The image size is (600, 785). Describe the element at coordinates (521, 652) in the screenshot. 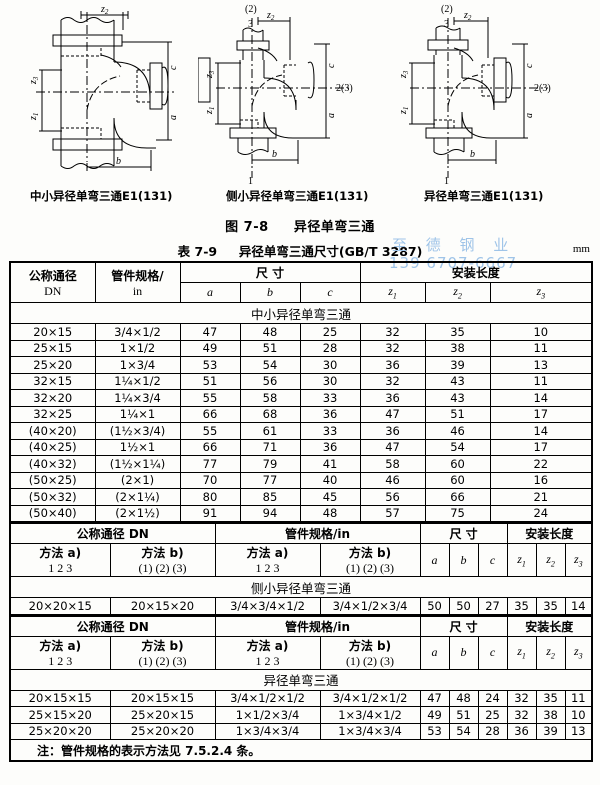

I see `header3-z1: z1` at that location.